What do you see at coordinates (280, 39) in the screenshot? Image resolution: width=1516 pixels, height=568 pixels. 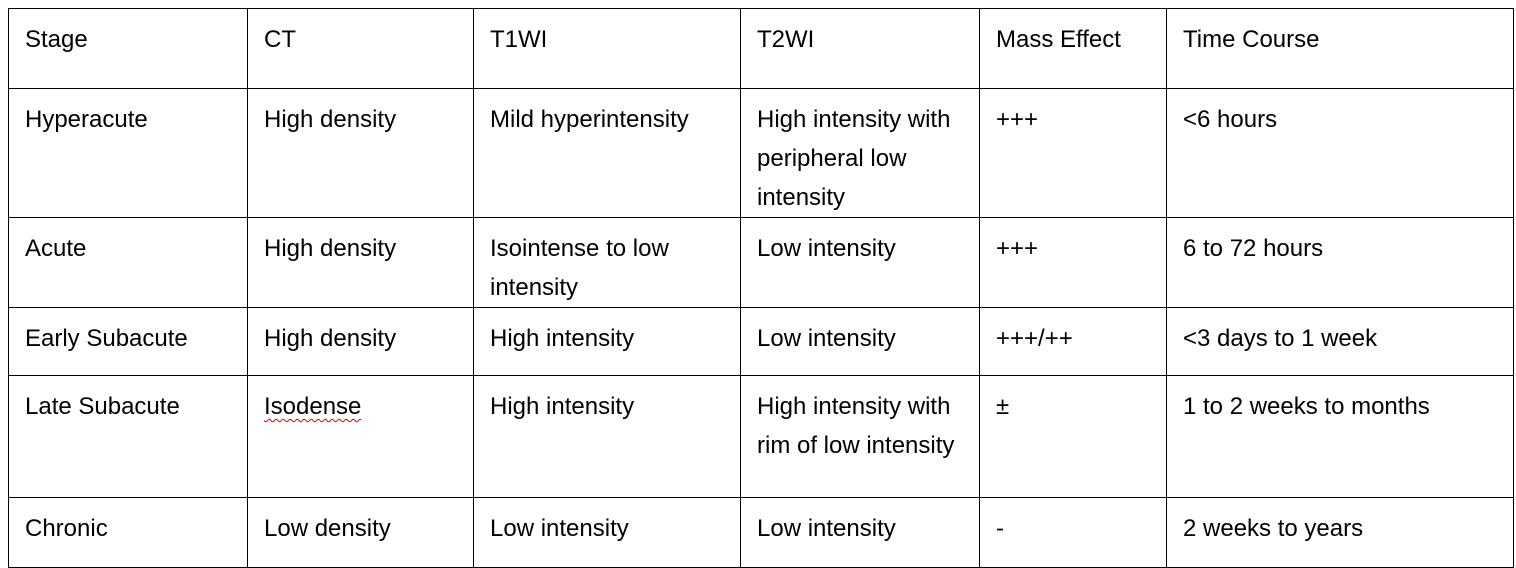 I see `cell-text: CT` at bounding box center [280, 39].